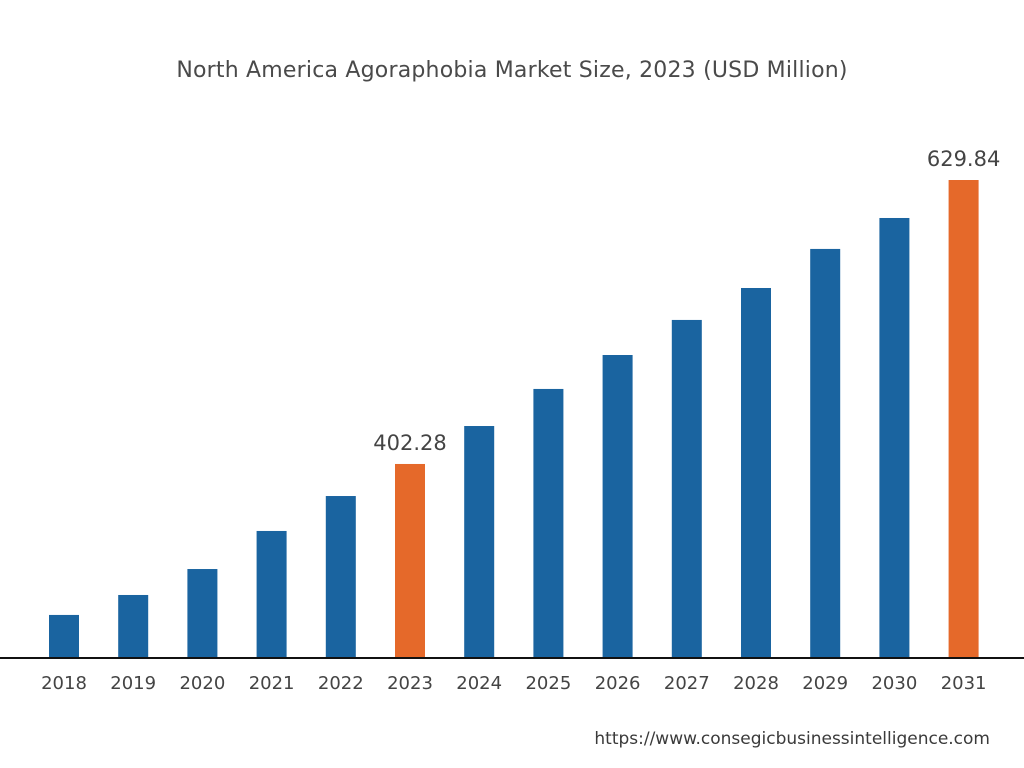 This screenshot has height=768, width=1024. What do you see at coordinates (963, 418) in the screenshot?
I see `bar-2031` at bounding box center [963, 418].